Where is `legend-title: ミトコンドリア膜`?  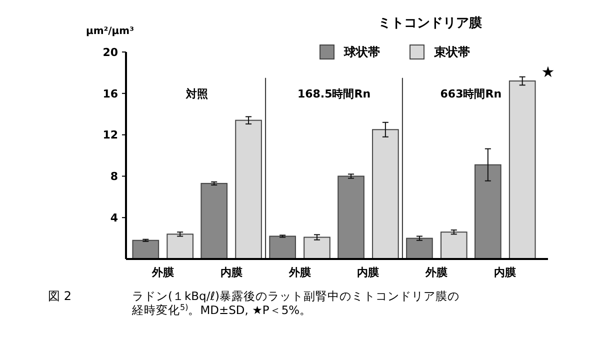 legend-title: ミトコンドリア膜 is located at coordinates (430, 23).